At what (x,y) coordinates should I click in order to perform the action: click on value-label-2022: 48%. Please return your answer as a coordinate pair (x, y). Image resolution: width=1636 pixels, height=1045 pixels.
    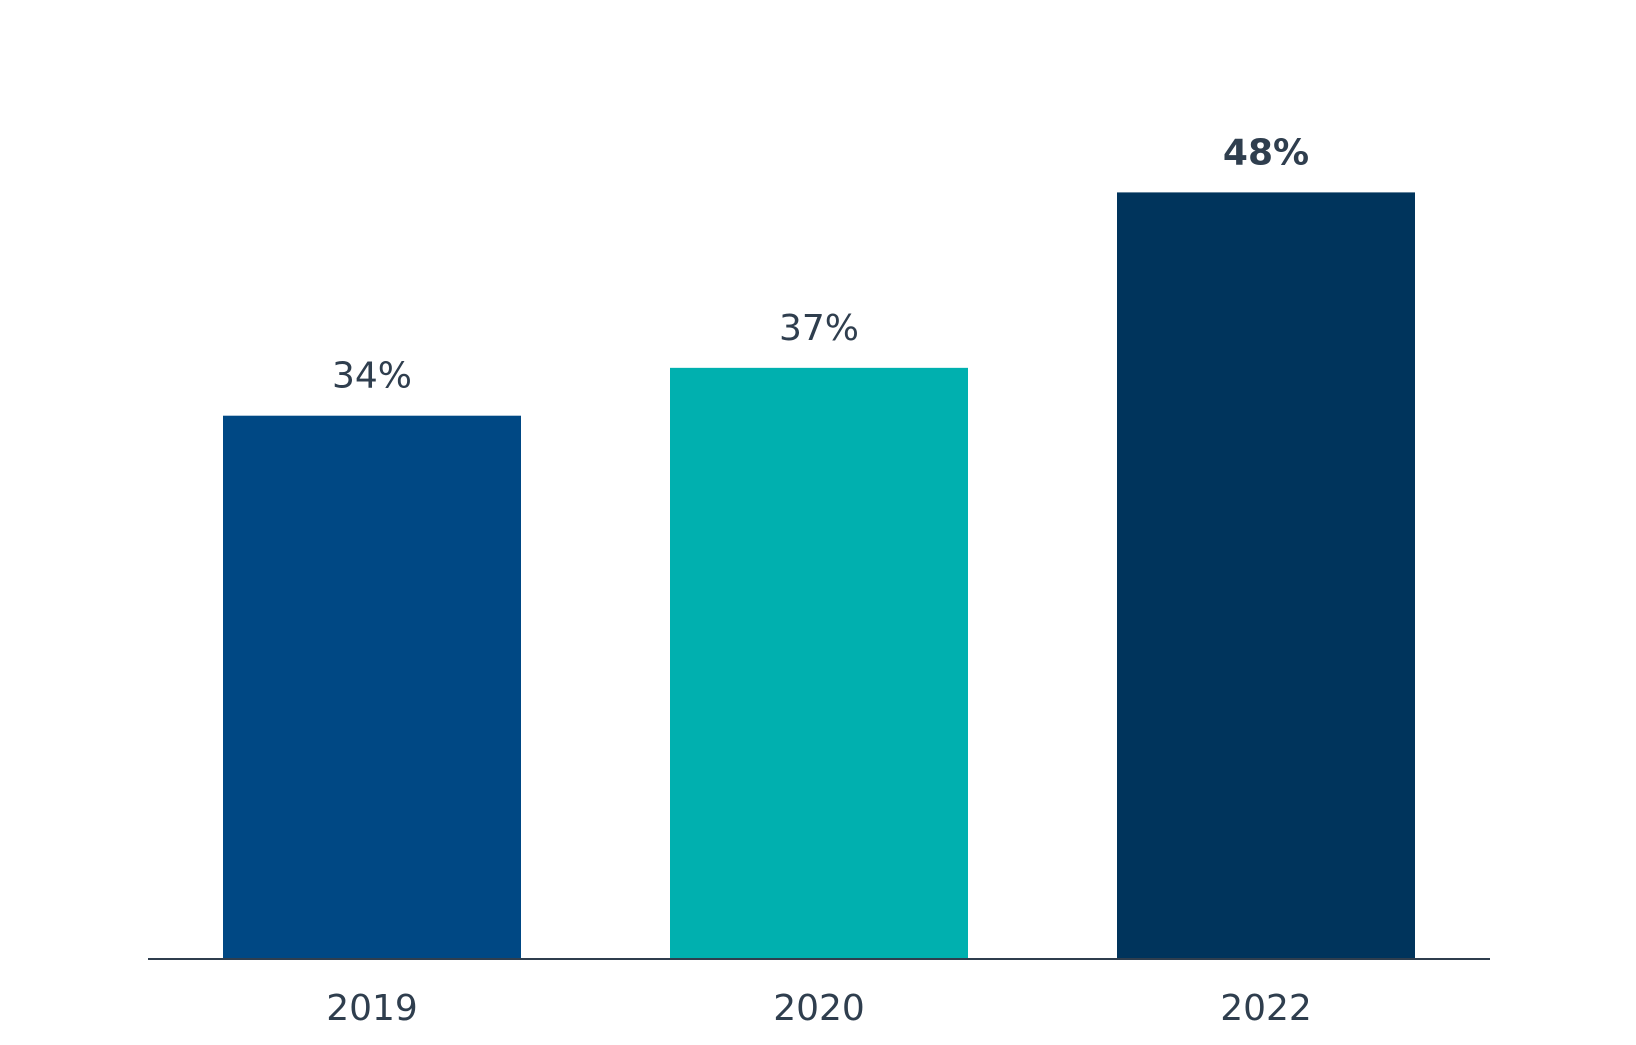
    Looking at the image, I should click on (1266, 152).